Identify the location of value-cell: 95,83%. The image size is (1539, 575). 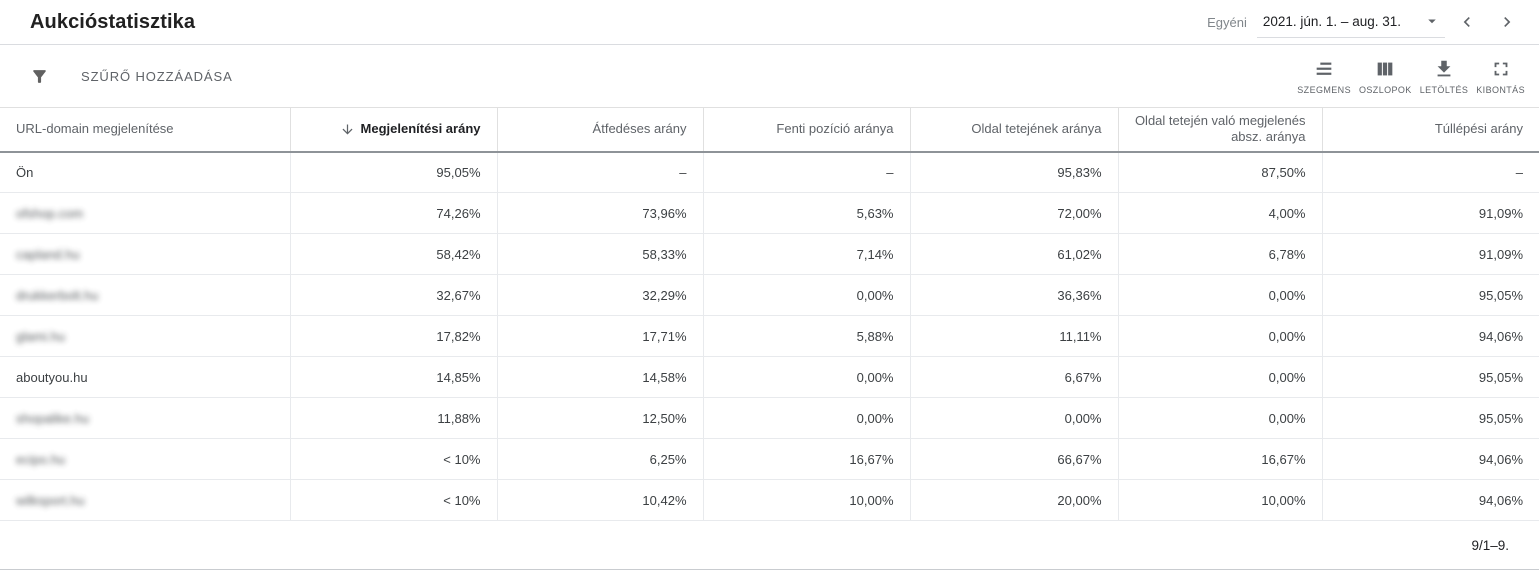
(1013, 172).